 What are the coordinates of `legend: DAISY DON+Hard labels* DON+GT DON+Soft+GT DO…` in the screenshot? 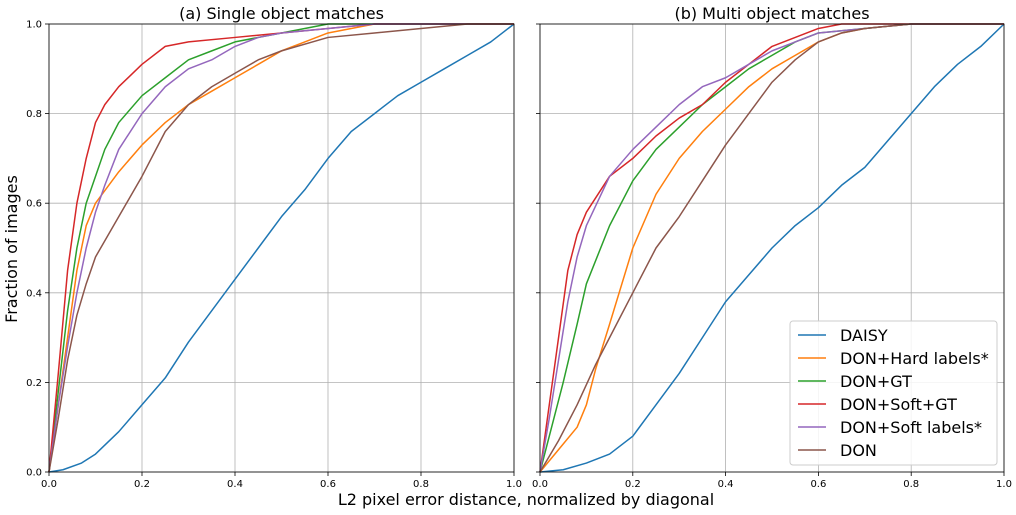 It's located at (893, 393).